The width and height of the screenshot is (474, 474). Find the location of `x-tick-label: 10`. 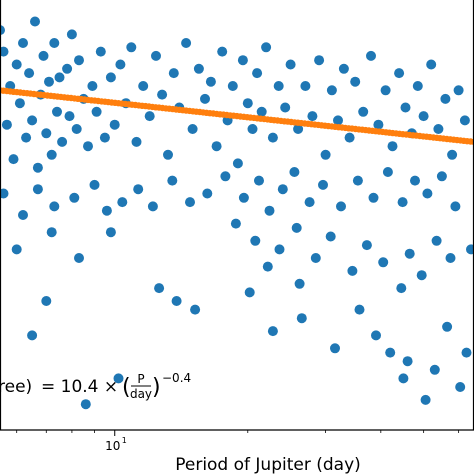

x-tick-label: 10 is located at coordinates (112, 446).